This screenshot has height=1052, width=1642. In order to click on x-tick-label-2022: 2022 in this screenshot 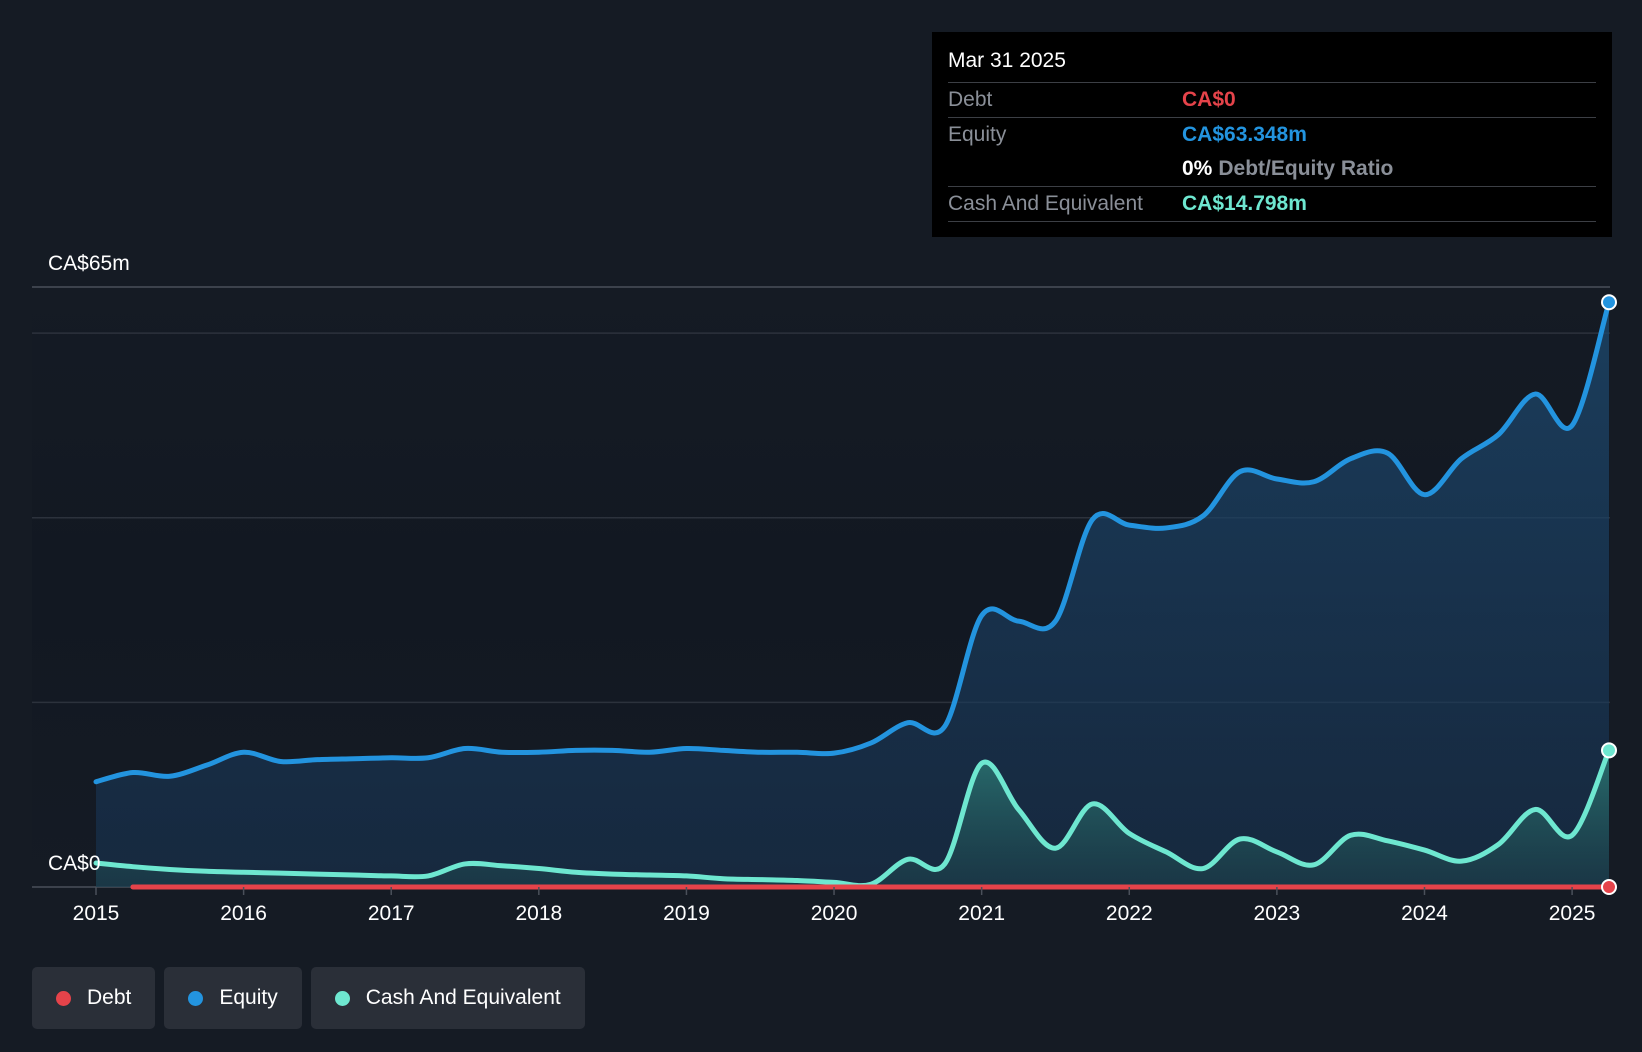, I will do `click(1129, 913)`.